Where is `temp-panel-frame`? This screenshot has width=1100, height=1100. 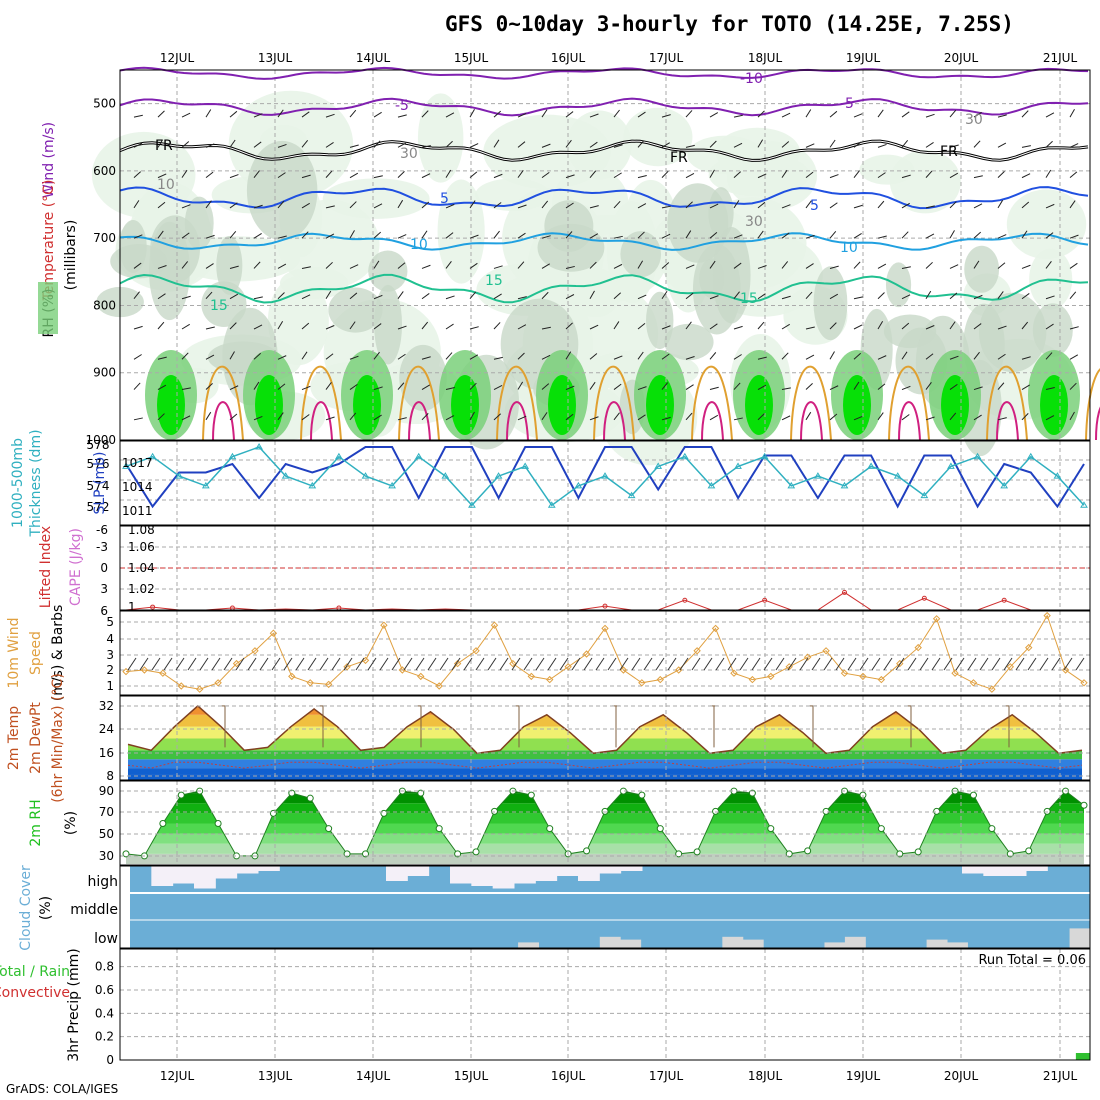 temp-panel-frame is located at coordinates (605, 738).